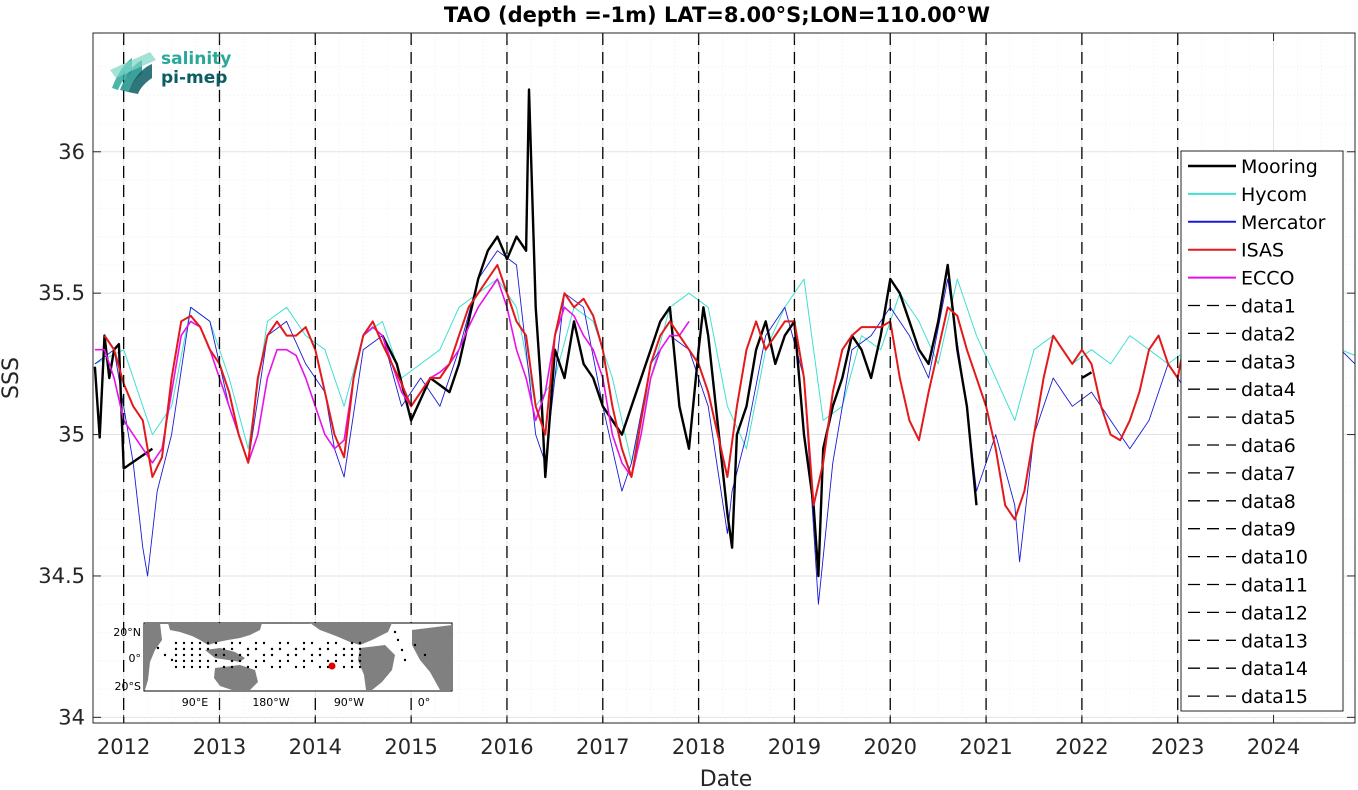 This screenshot has width=1358, height=790. I want to click on x-tick-label: 2019, so click(794, 747).